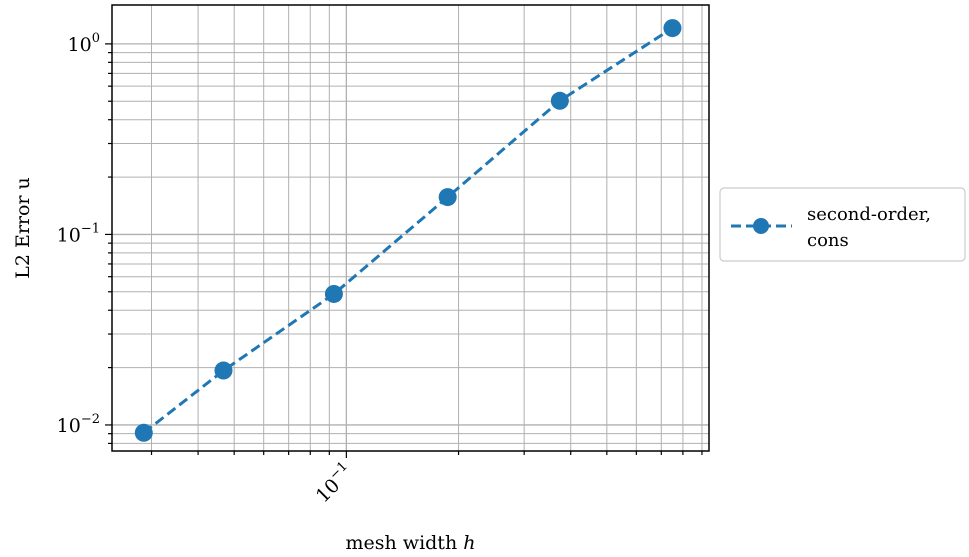  I want to click on x-axis-label: mesh width h, so click(411, 543).